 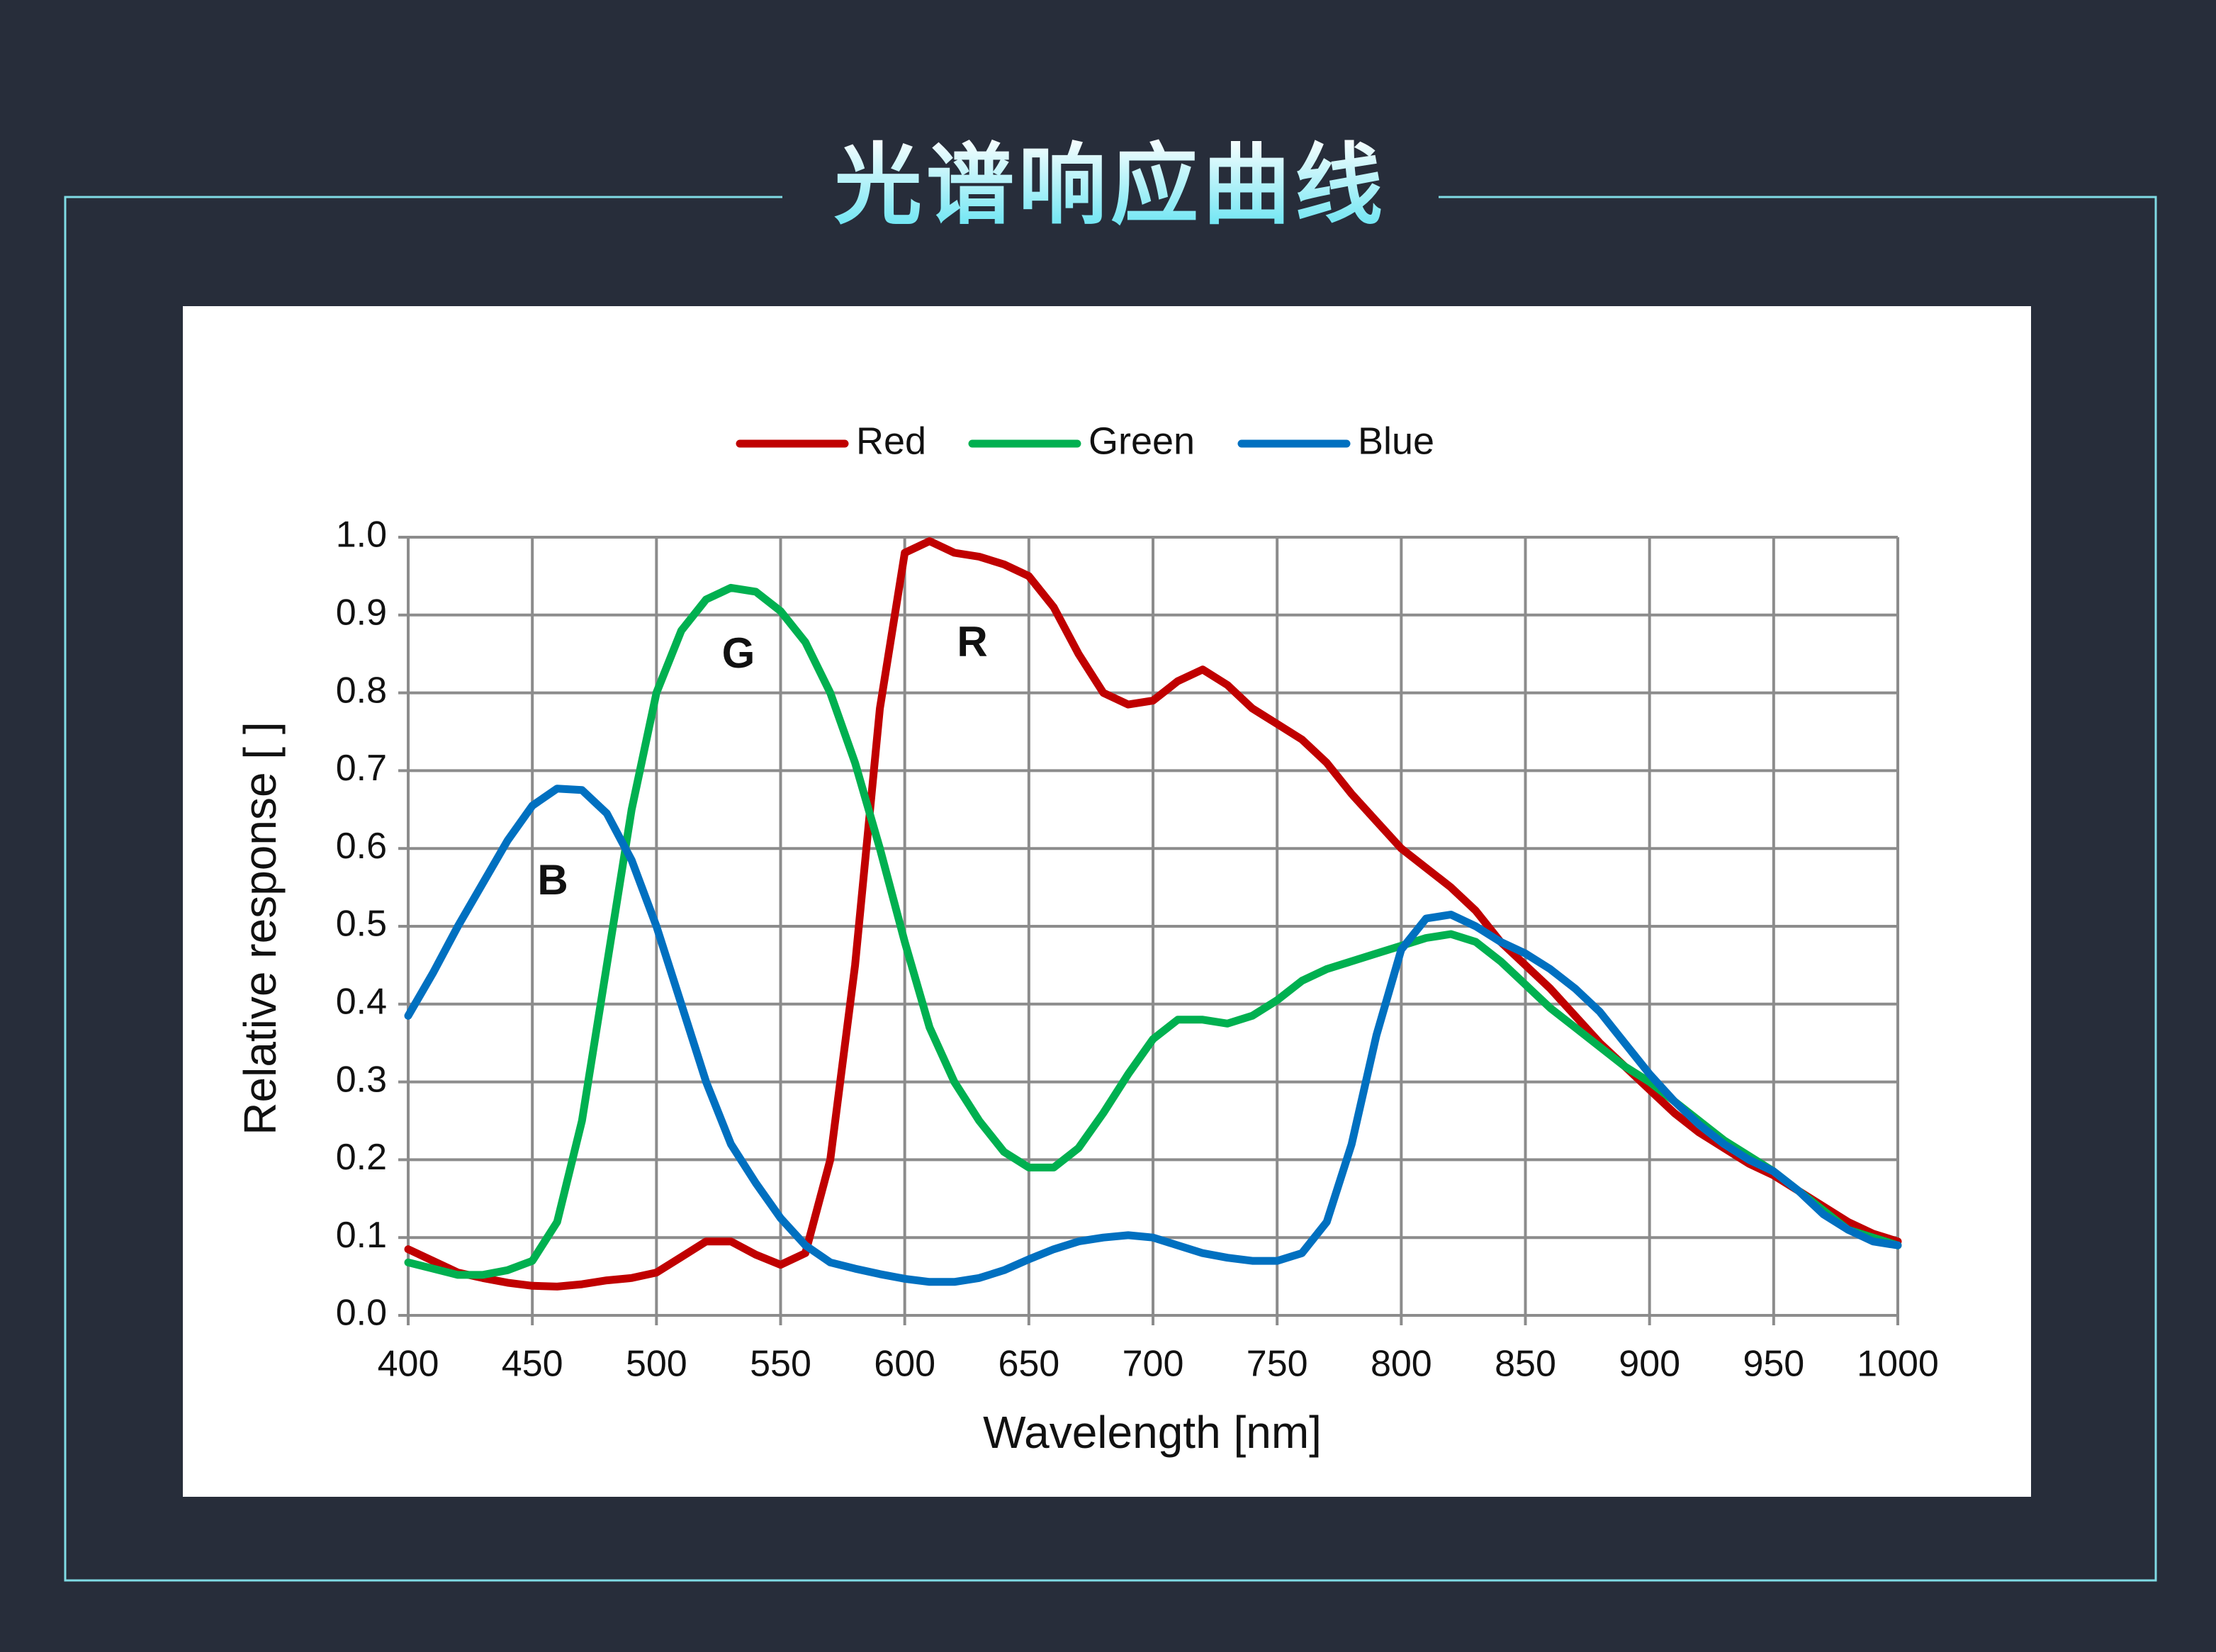 What do you see at coordinates (780, 1364) in the screenshot?
I see `x-tick-label: 550` at bounding box center [780, 1364].